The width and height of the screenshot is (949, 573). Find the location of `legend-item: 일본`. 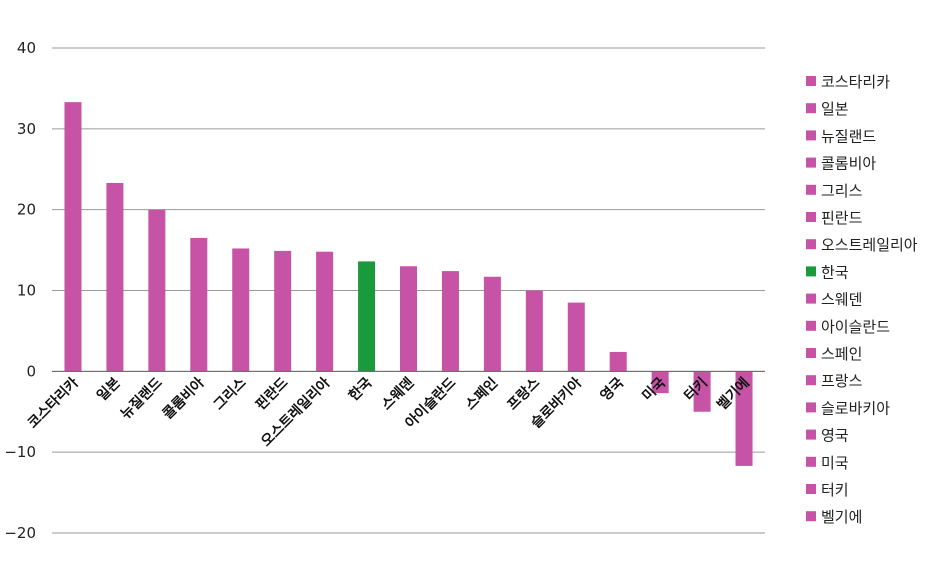

legend-item: 일본 is located at coordinates (827, 109).